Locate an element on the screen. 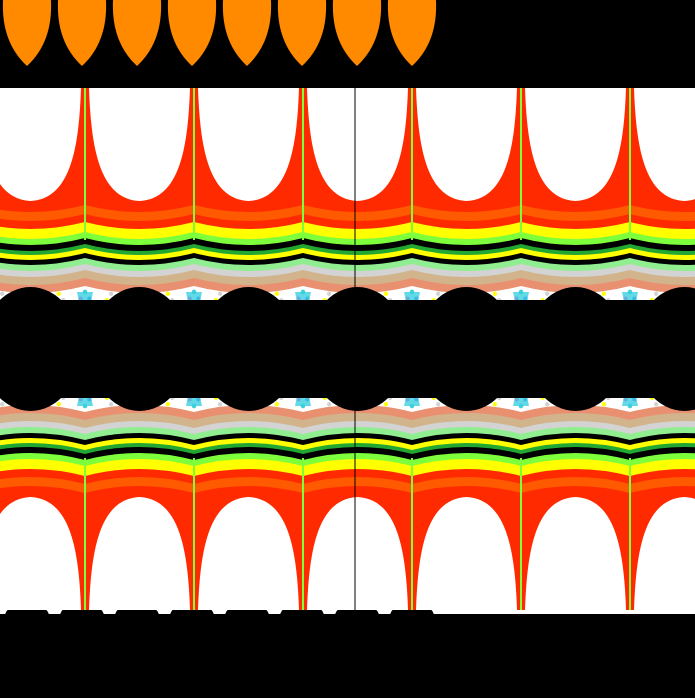 The width and height of the screenshot is (695, 698). bottom-band-base is located at coordinates (347, 656).